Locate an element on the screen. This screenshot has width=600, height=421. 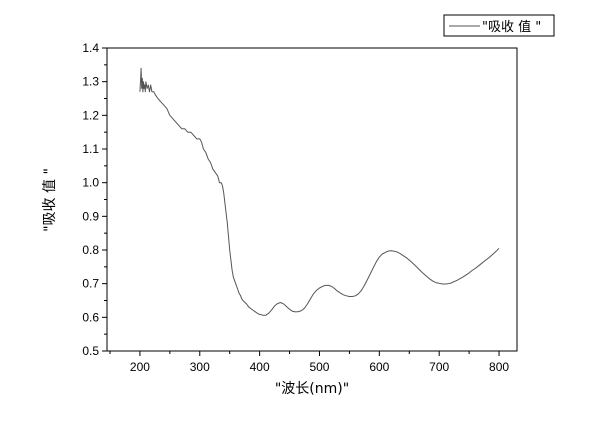
y-tick-label: 1.2 is located at coordinates (90, 115).